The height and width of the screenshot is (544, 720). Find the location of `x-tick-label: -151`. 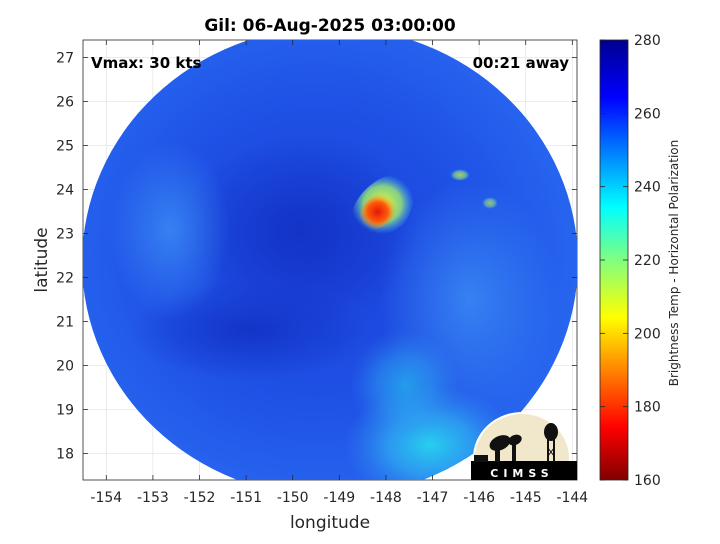

x-tick-label: -151 is located at coordinates (246, 498).